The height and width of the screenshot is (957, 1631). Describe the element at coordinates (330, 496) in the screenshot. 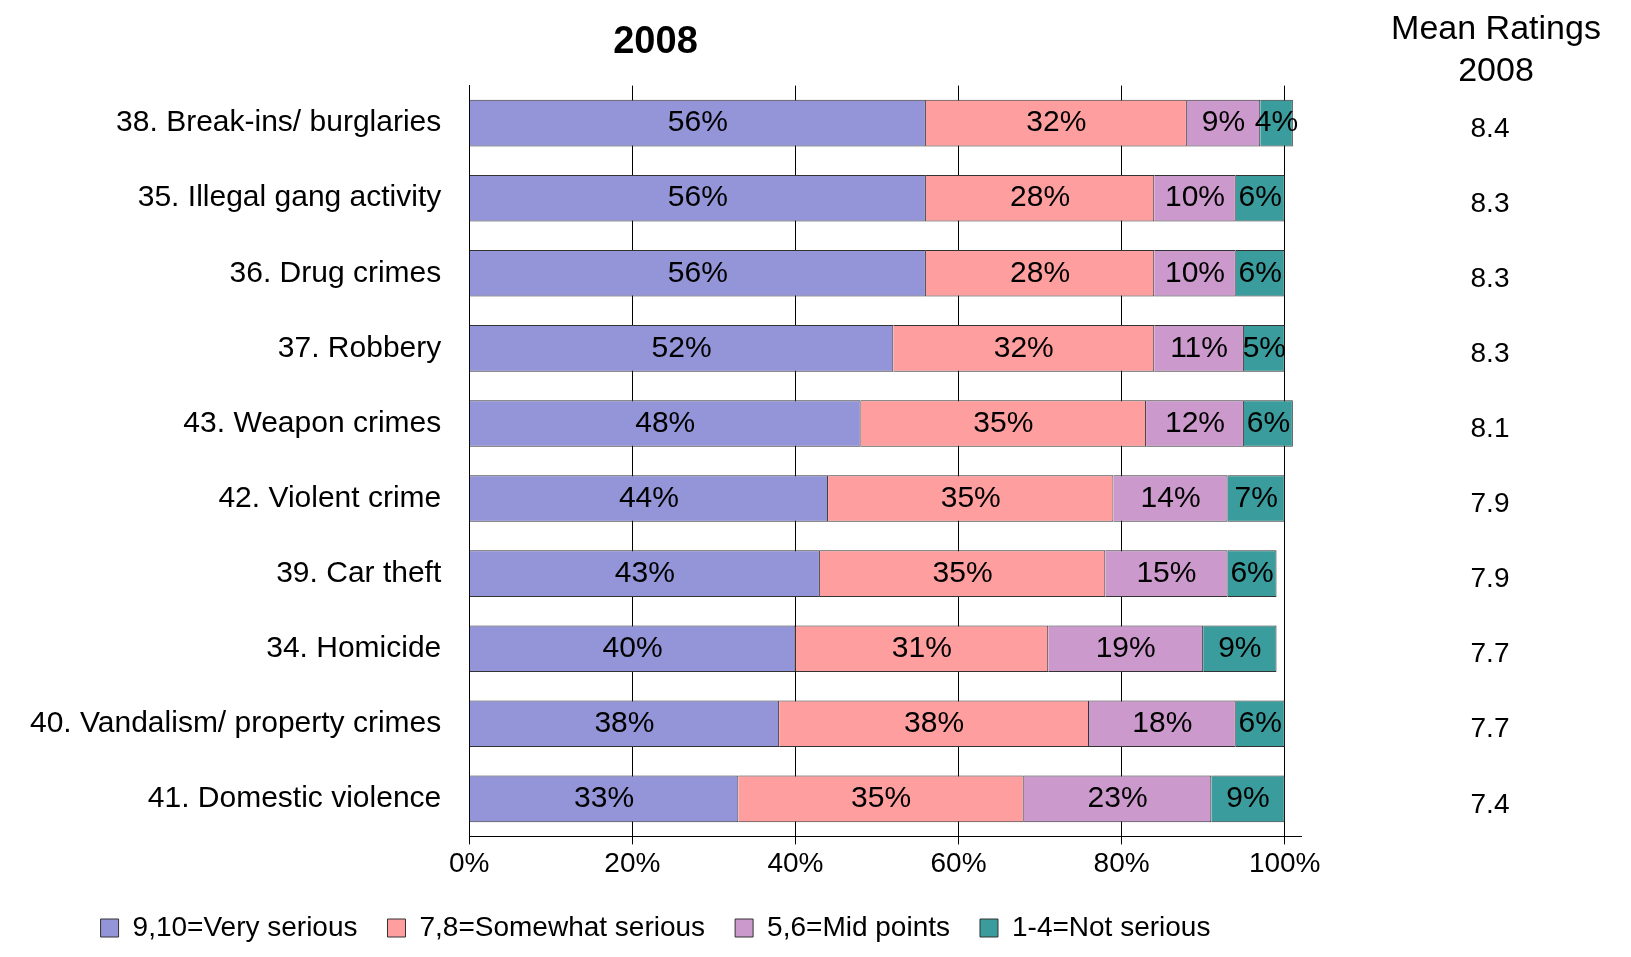

I see `y-tick-label: 42. Violent crime` at that location.